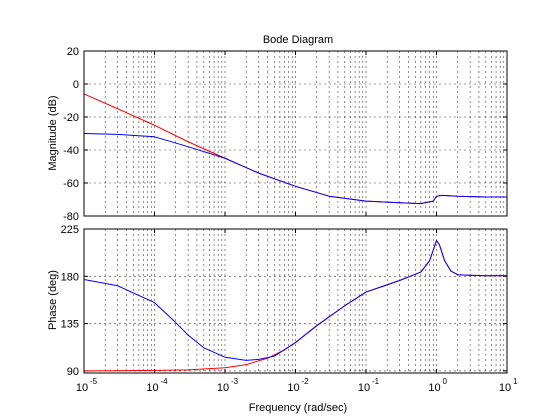  What do you see at coordinates (165, 381) in the screenshot?
I see `x-tick-label-exponent: -4` at bounding box center [165, 381].